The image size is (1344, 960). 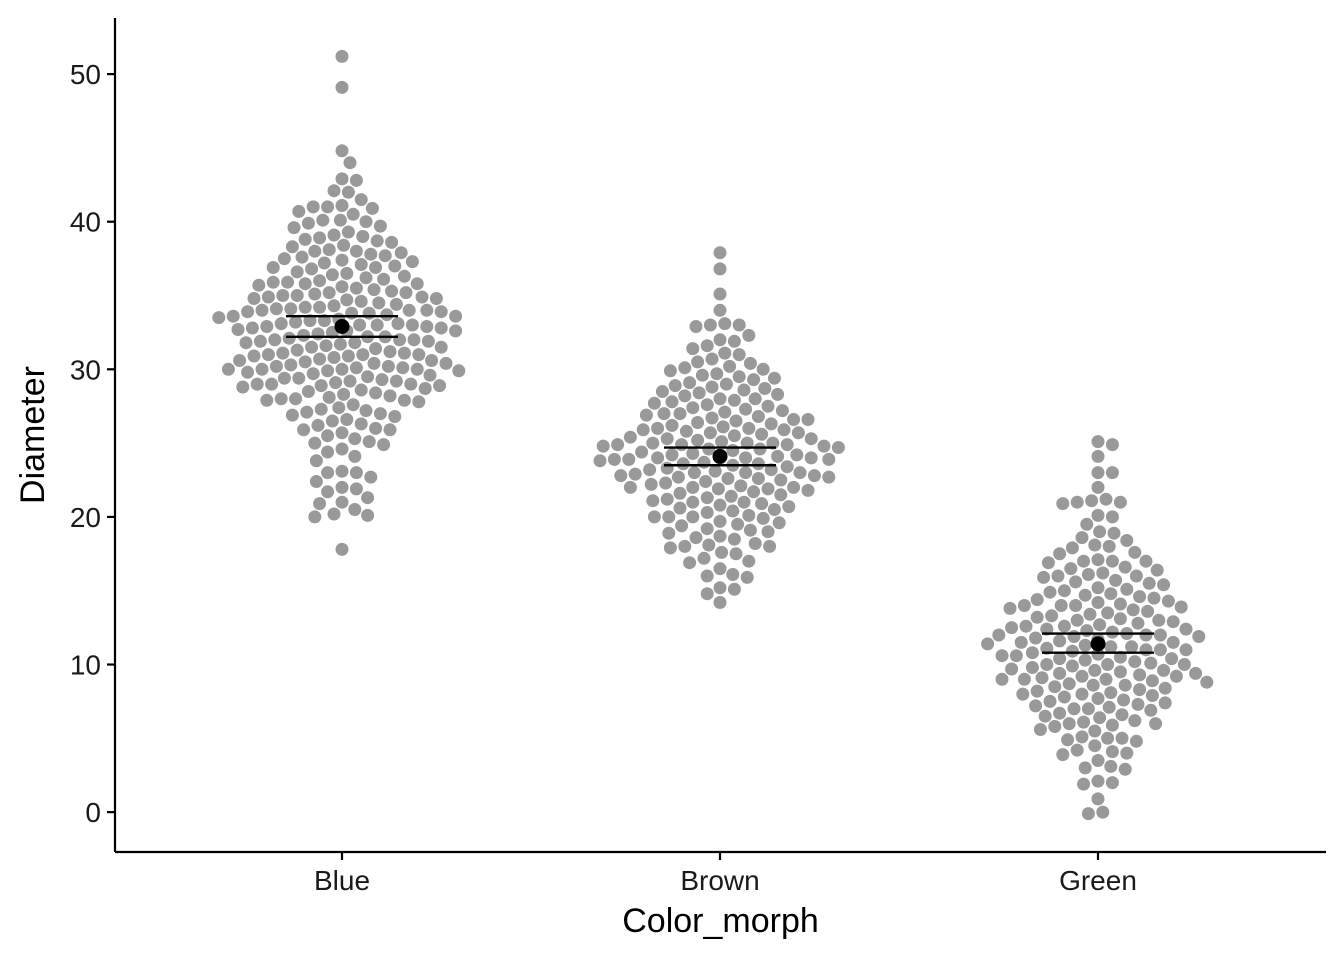 I want to click on y-tick-label: 10, so click(x=85, y=665).